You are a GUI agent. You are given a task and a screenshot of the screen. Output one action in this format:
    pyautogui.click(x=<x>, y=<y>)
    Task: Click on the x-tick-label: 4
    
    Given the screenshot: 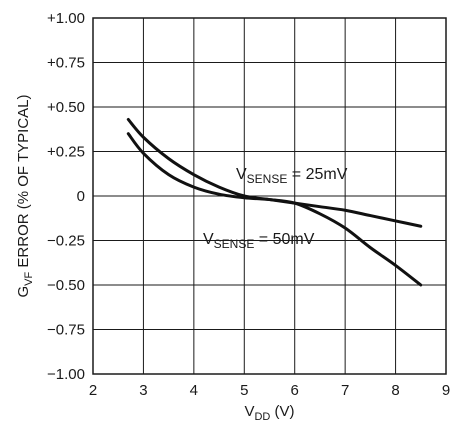 What is the action you would take?
    pyautogui.click(x=194, y=390)
    